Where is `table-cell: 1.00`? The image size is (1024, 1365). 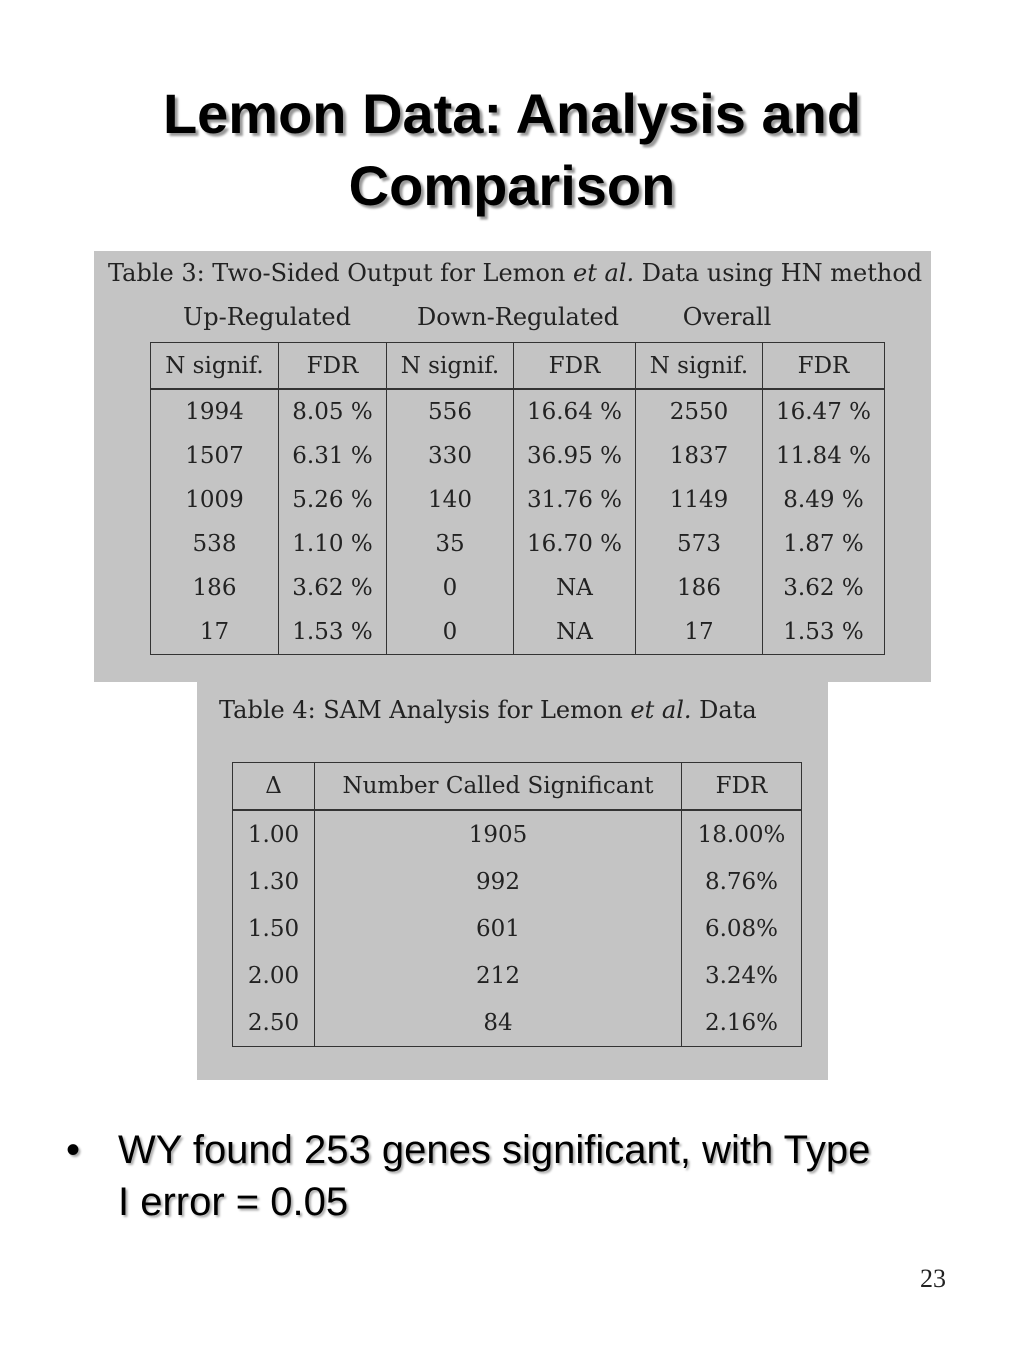 table-cell: 1.00 is located at coordinates (273, 834).